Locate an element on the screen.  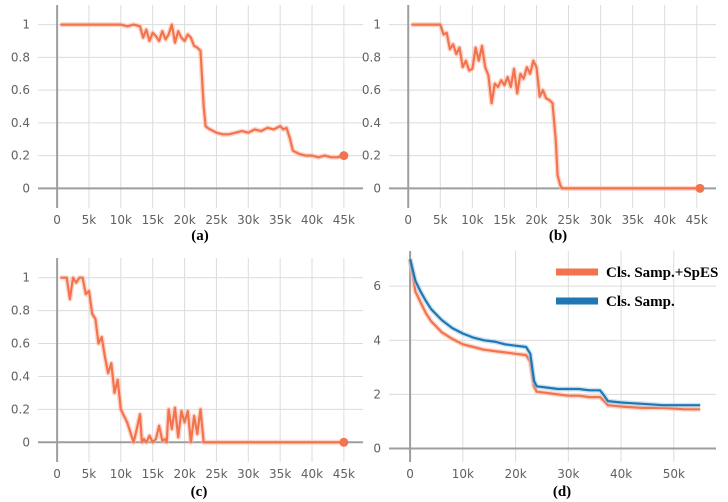
y-tick-label: 6 is located at coordinates (377, 286).